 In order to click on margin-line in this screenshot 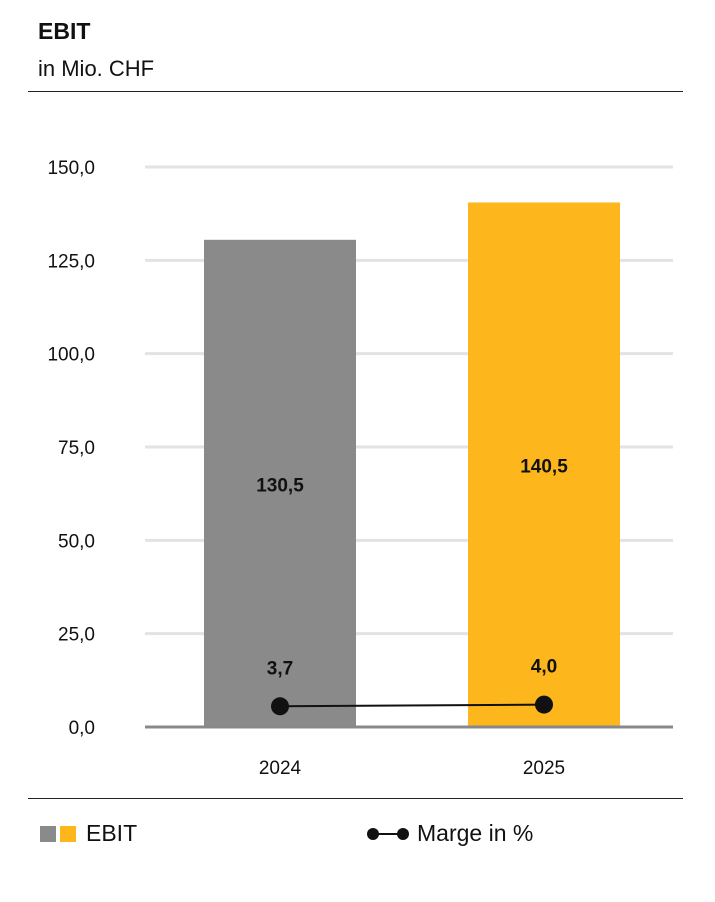, I will do `click(412, 705)`.